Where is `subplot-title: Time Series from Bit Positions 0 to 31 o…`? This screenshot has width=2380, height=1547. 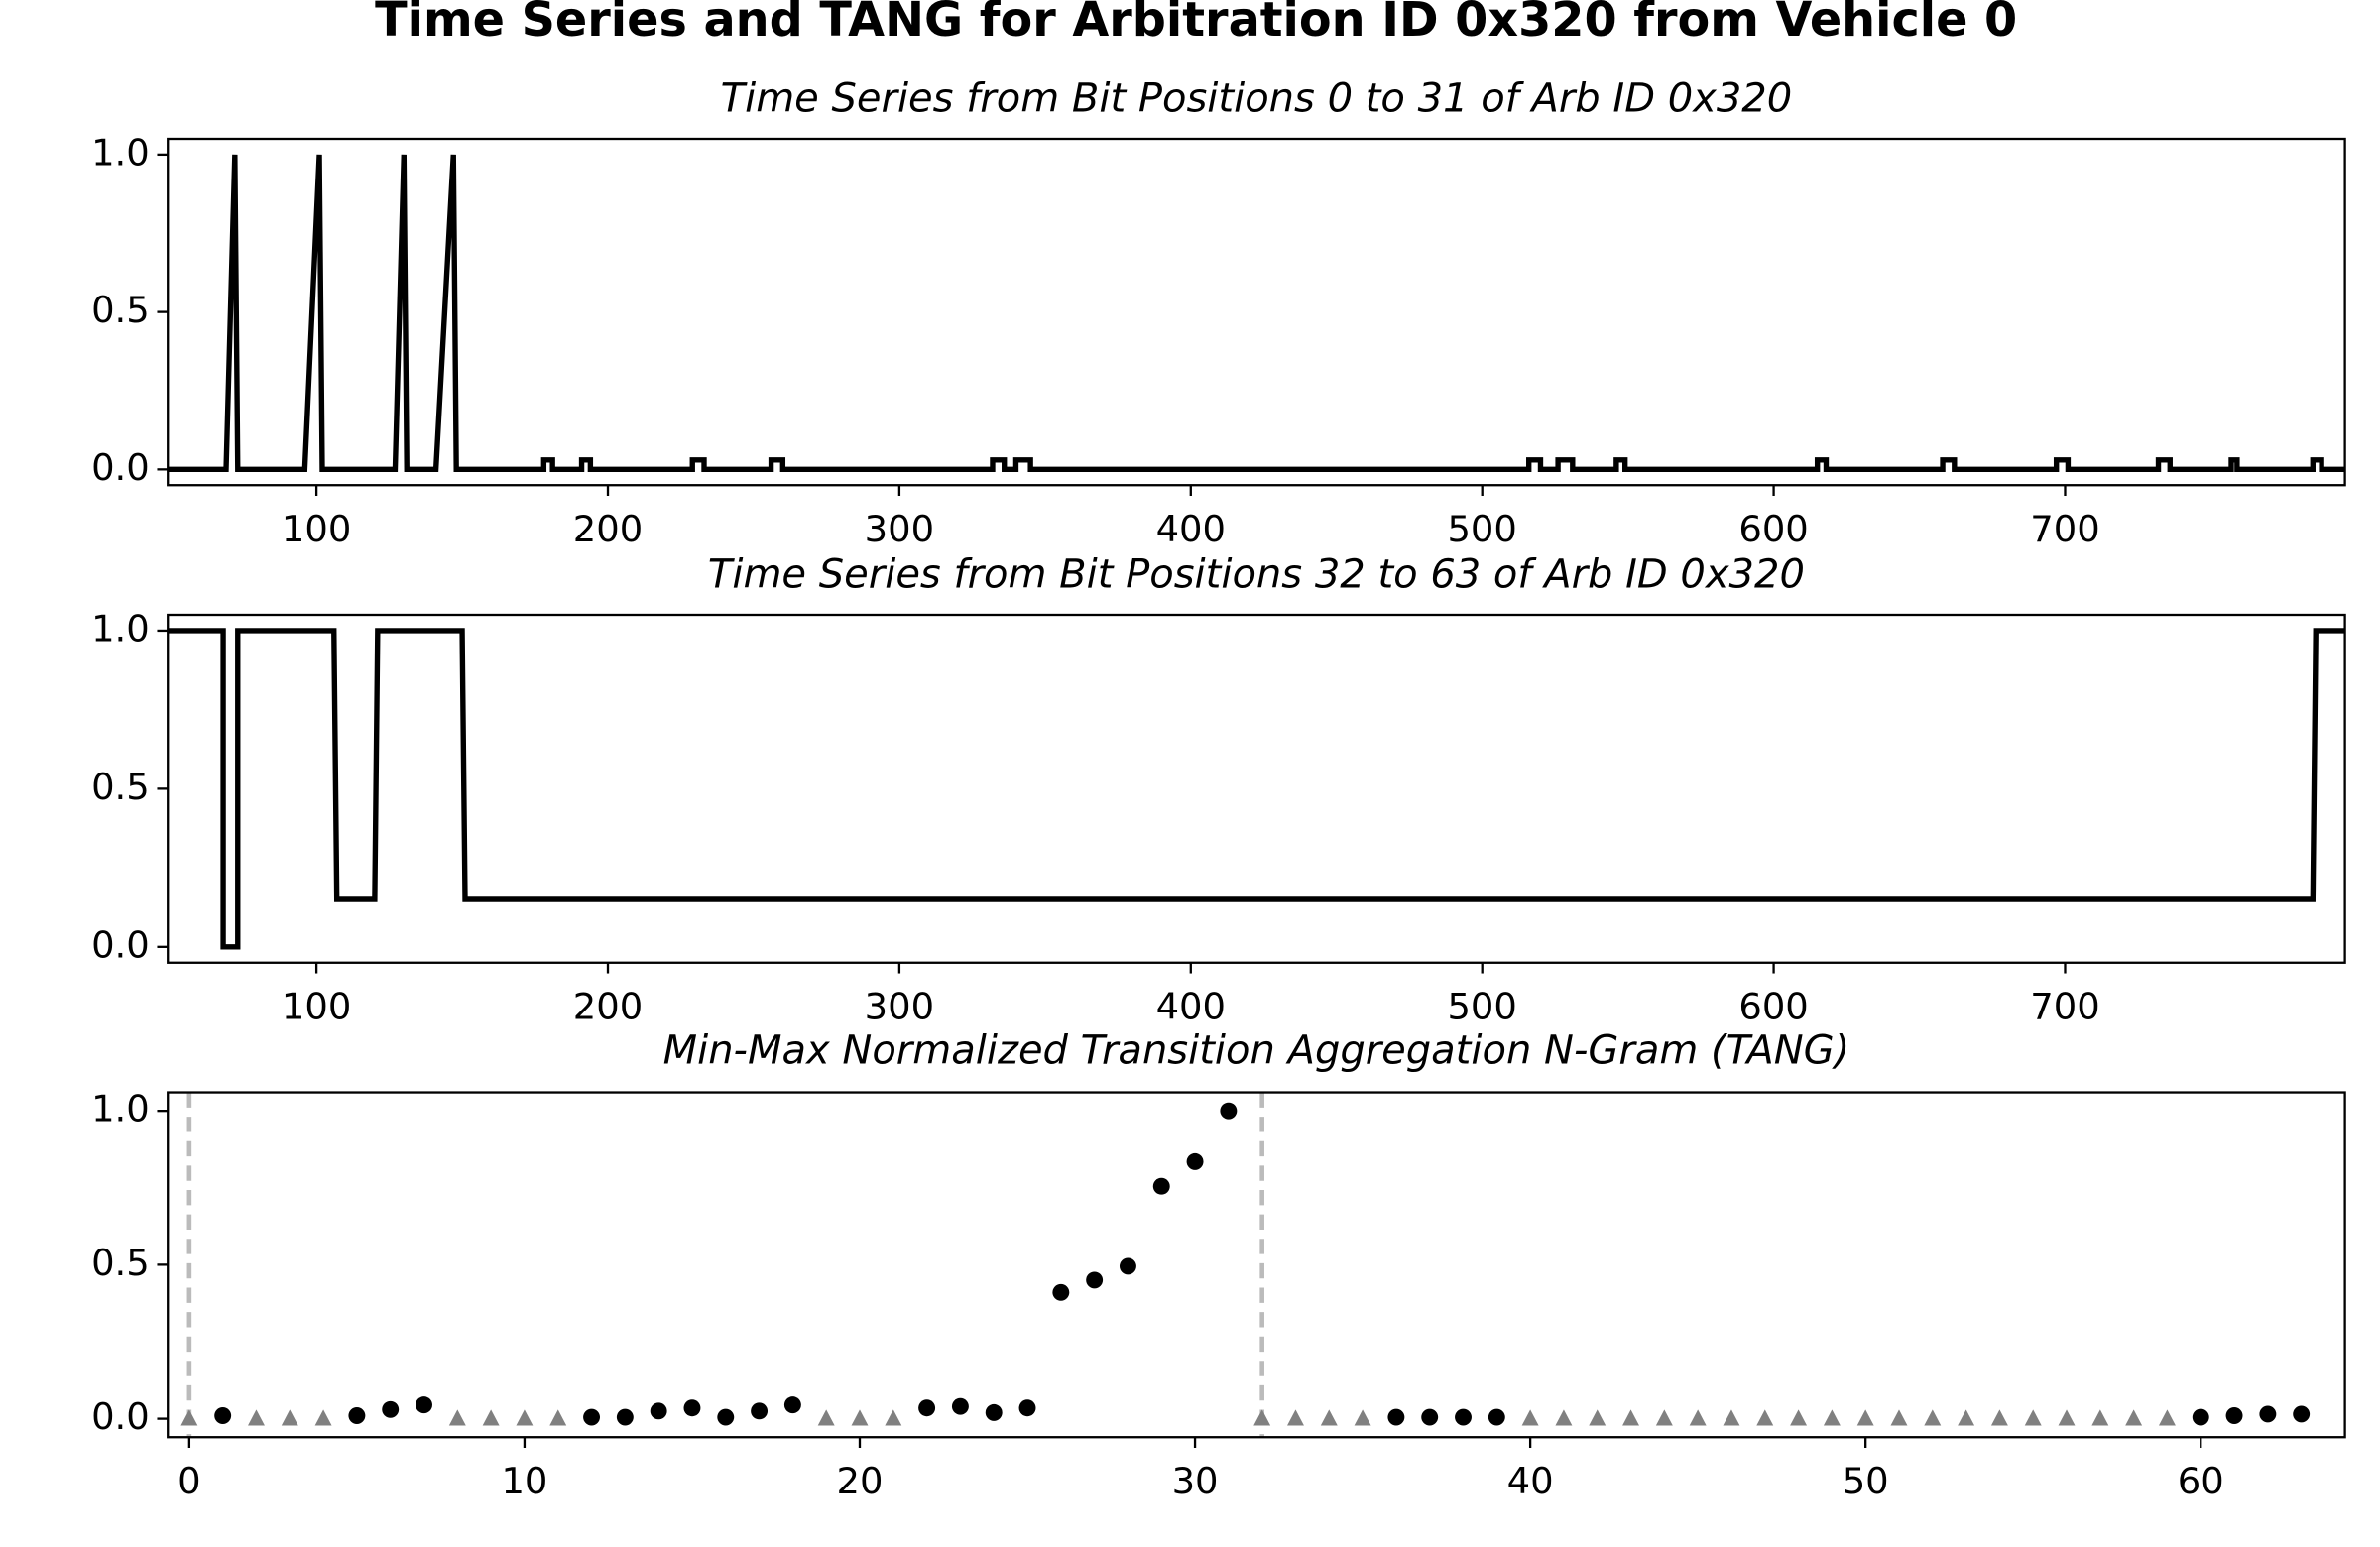 subplot-title: Time Series from Bit Positions 0 to 31 o… is located at coordinates (1257, 99).